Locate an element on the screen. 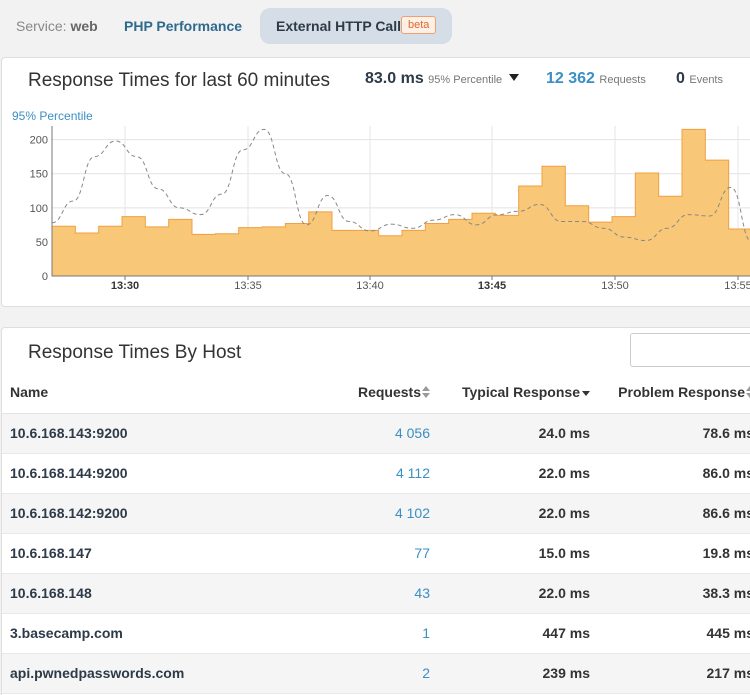 This screenshot has width=750, height=695. table-row: 10.6.168.147 77 15.0 ms 19.8 ms is located at coordinates (376, 553).